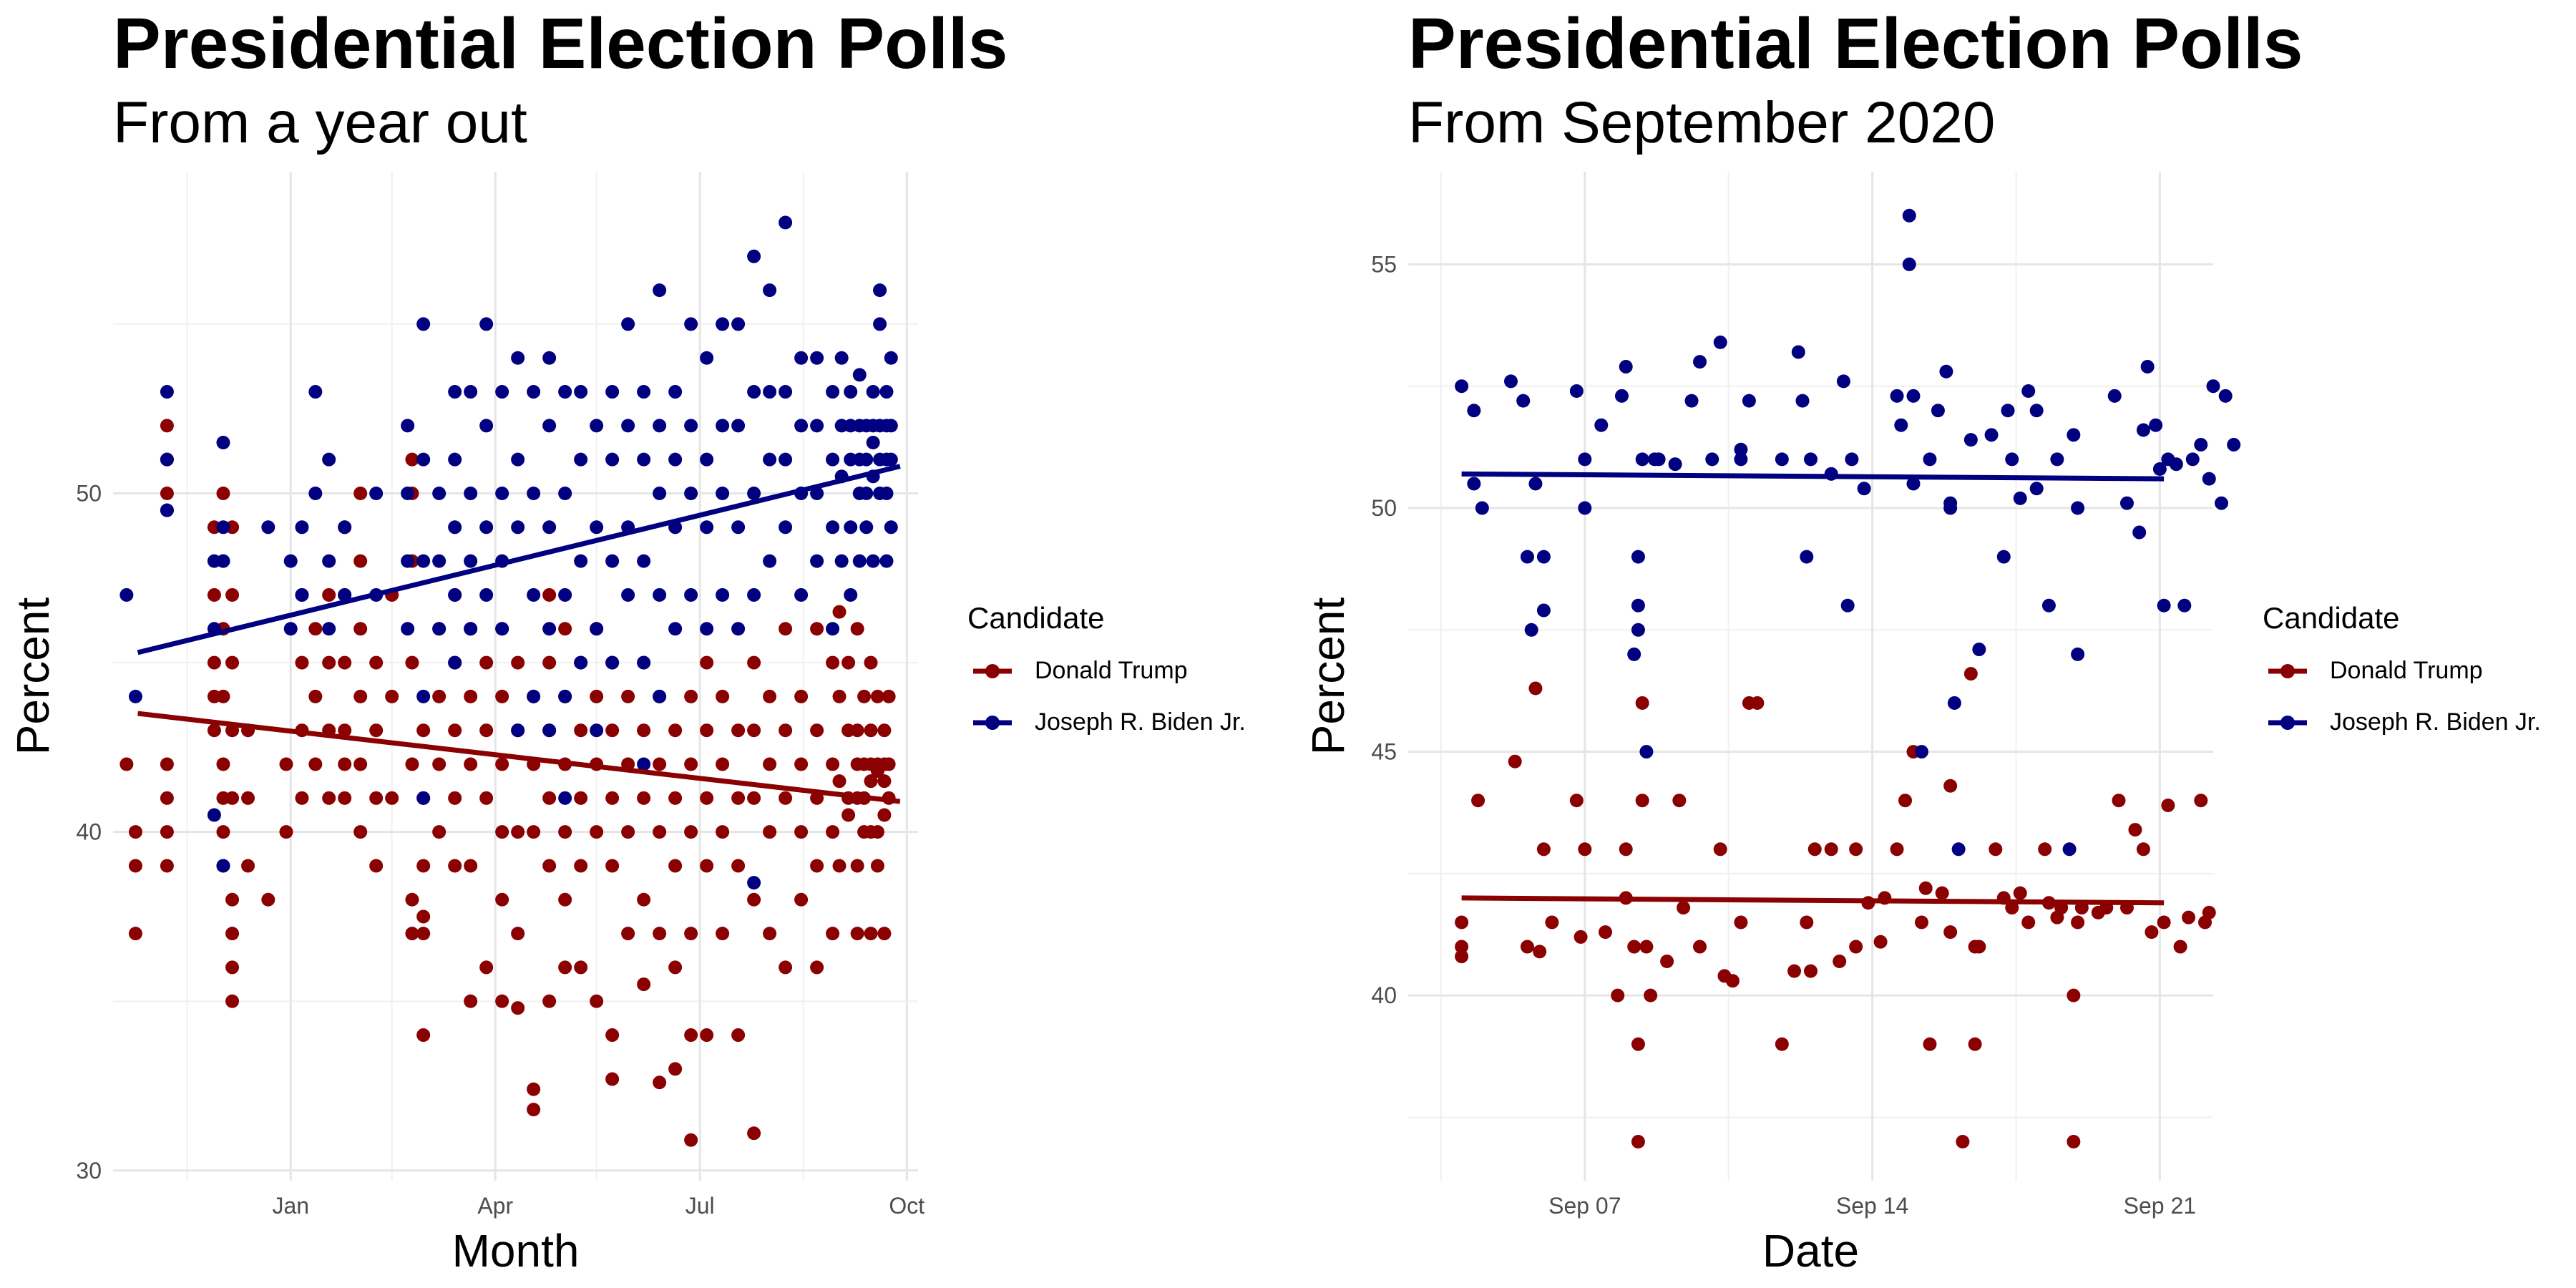 This screenshot has width=2576, height=1288. I want to click on x-tick-label: Jul, so click(700, 1206).